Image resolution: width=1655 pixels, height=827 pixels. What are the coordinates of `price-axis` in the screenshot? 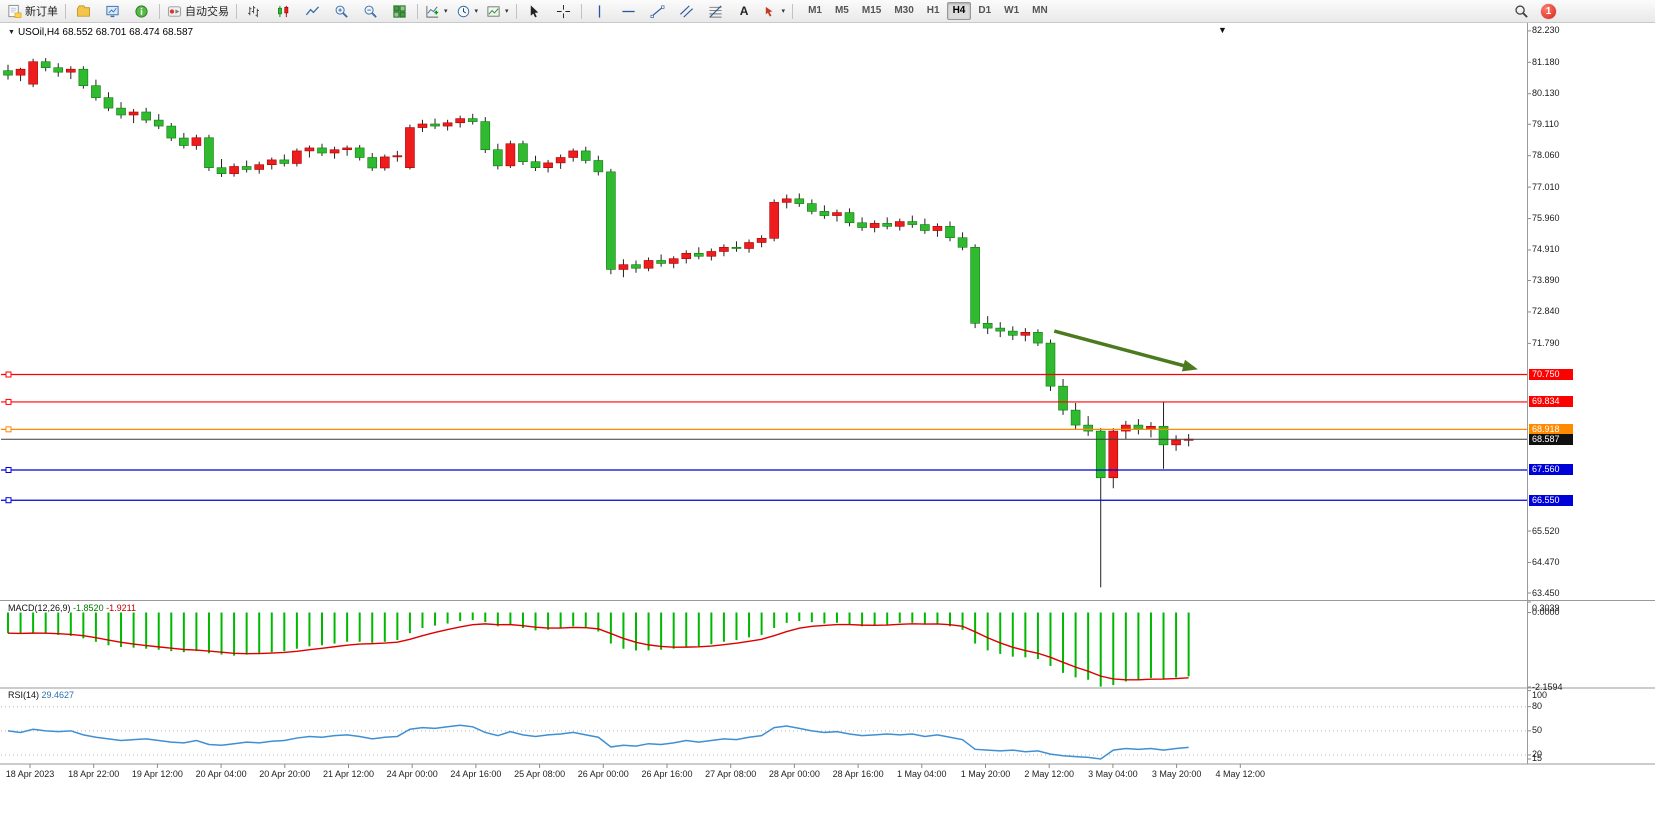 It's located at (1591, 393).